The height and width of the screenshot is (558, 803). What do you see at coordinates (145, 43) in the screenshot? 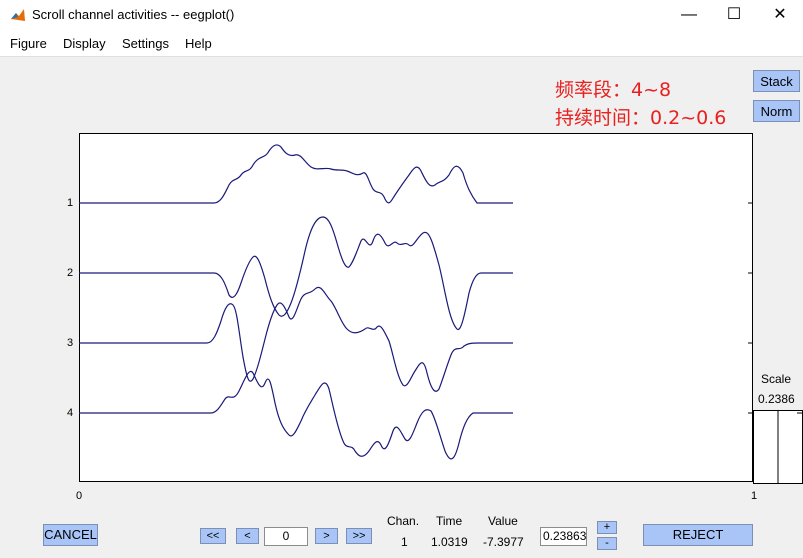
I see `menu-settings: Settings` at bounding box center [145, 43].